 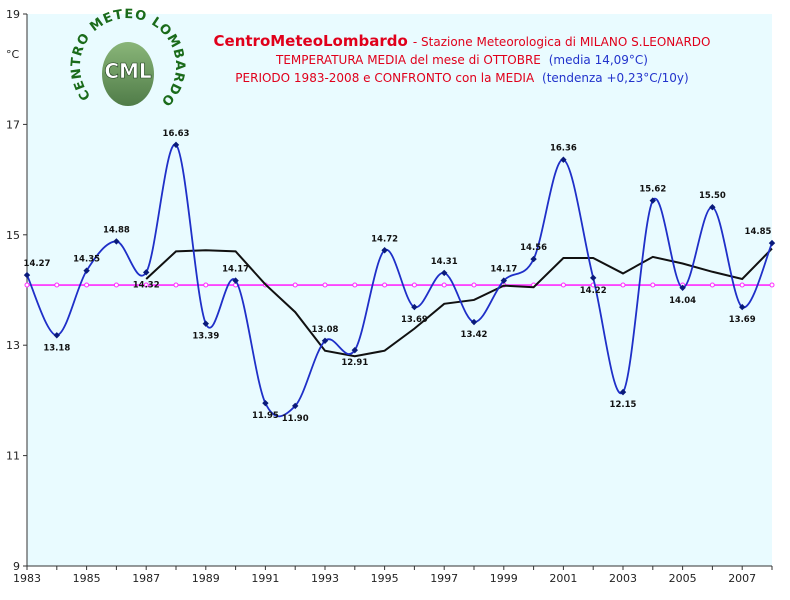 What do you see at coordinates (758, 232) in the screenshot?
I see `data-label: 14.85` at bounding box center [758, 232].